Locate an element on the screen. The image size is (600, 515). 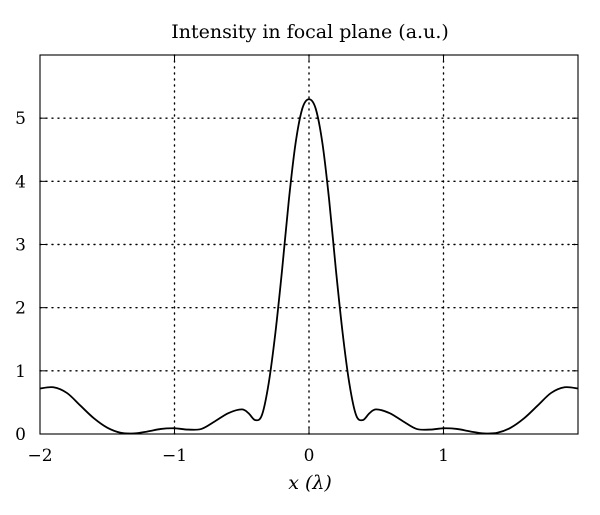
x-tick-label: −1 is located at coordinates (174, 456).